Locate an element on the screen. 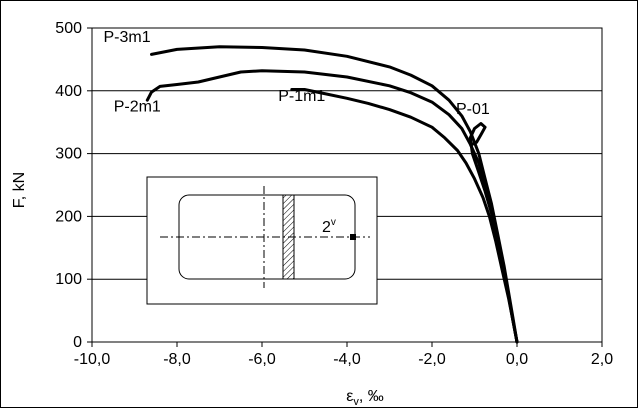  x-axis-label: εv, ‰ is located at coordinates (365, 398).